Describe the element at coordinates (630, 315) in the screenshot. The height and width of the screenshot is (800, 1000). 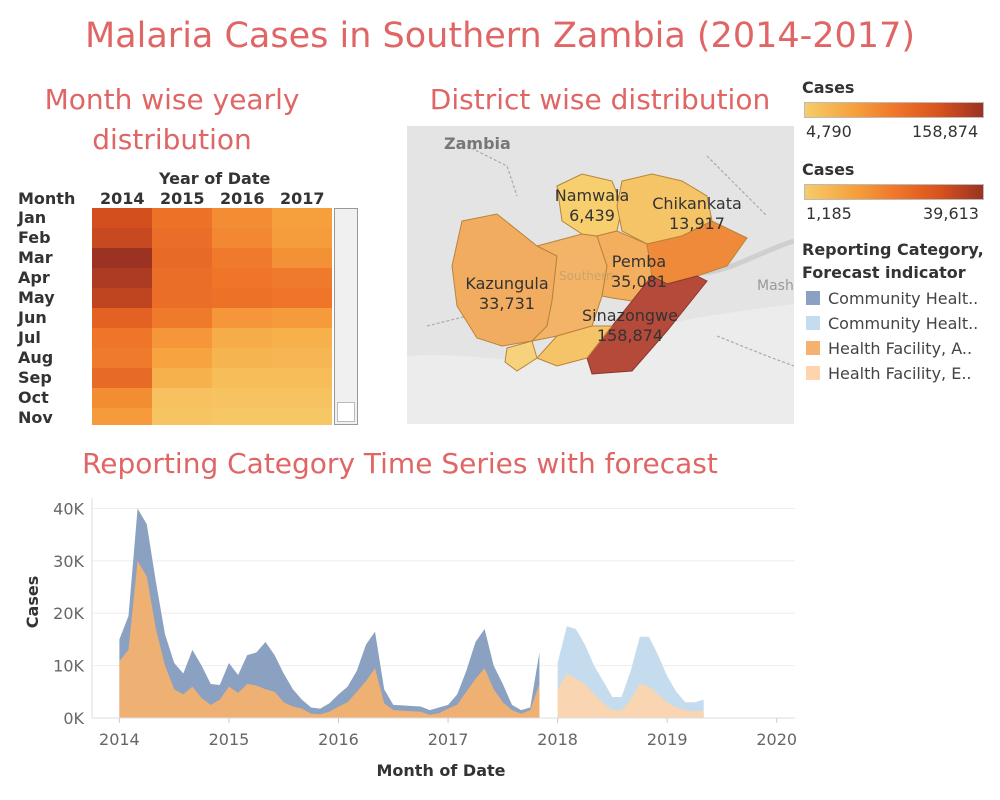
I see `district-name: Sinazongwe` at that location.